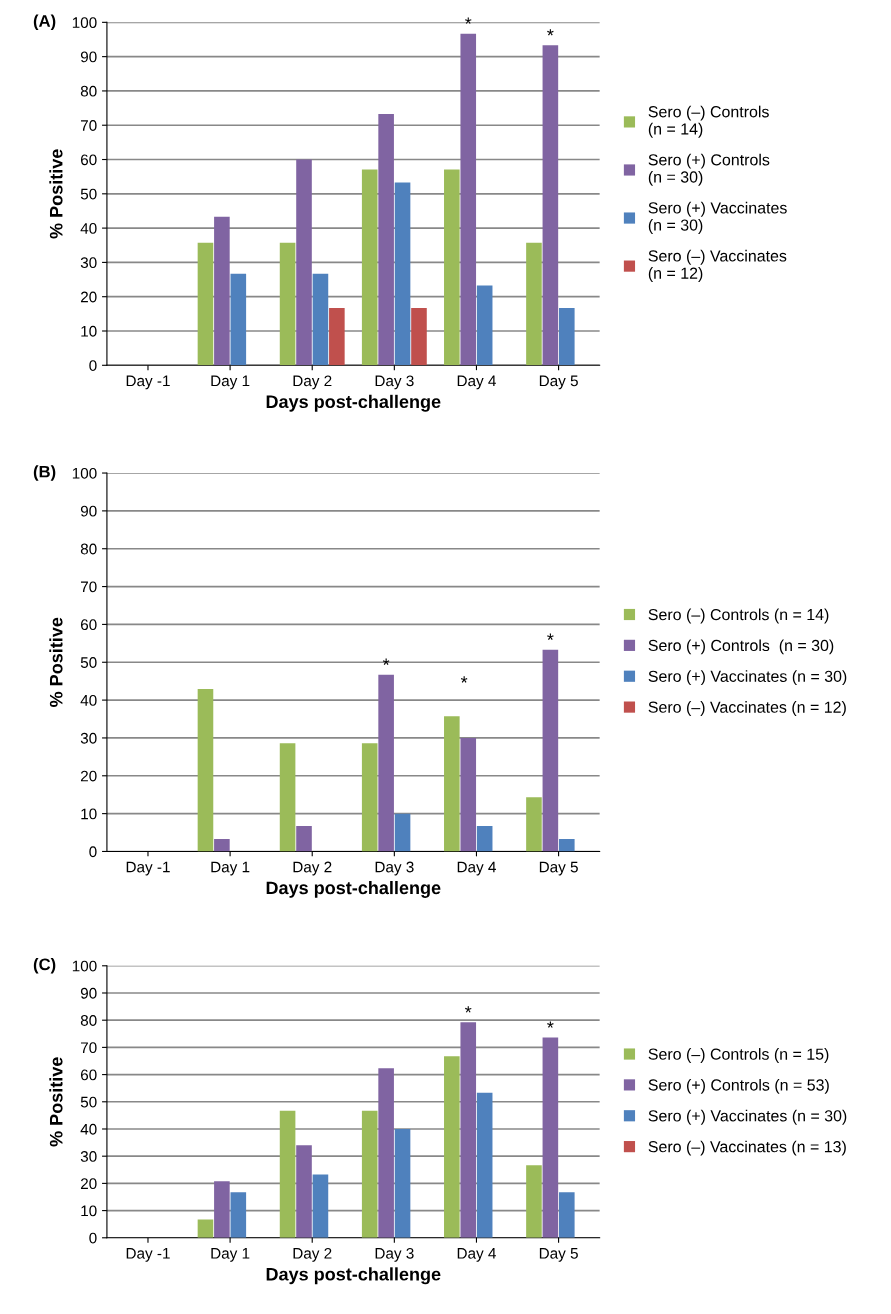 This screenshot has width=891, height=1314. Describe the element at coordinates (44, 966) in the screenshot. I see `chart-title: (C)` at that location.